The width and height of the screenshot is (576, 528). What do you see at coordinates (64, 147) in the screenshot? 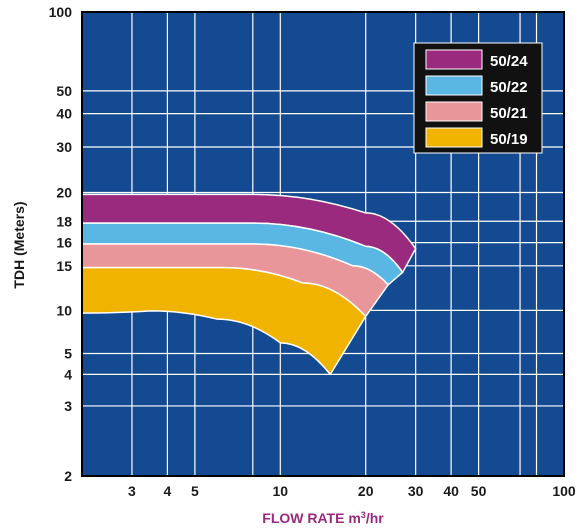
I see `y-tick-label: 30` at bounding box center [64, 147].